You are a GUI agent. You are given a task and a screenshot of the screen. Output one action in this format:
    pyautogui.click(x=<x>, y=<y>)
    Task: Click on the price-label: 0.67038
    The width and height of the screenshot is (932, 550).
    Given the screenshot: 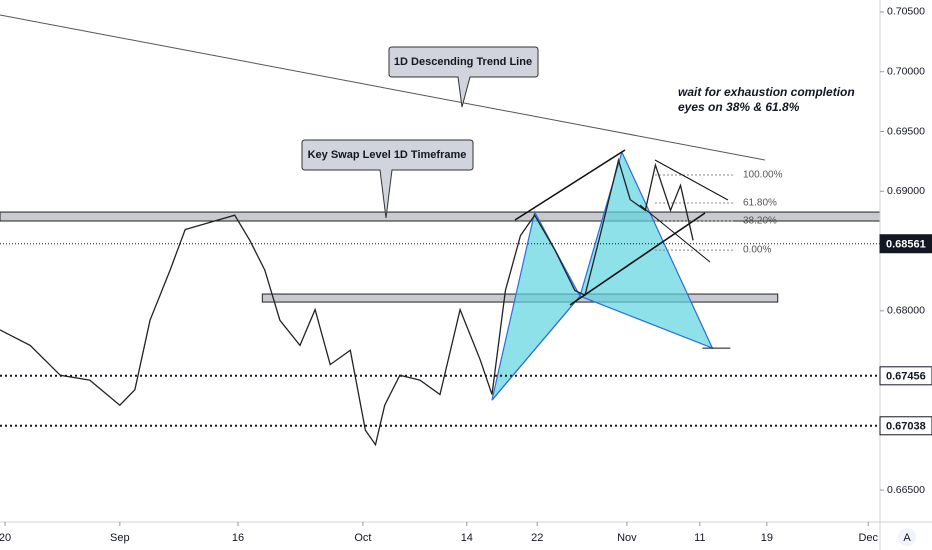 What is the action you would take?
    pyautogui.click(x=906, y=427)
    